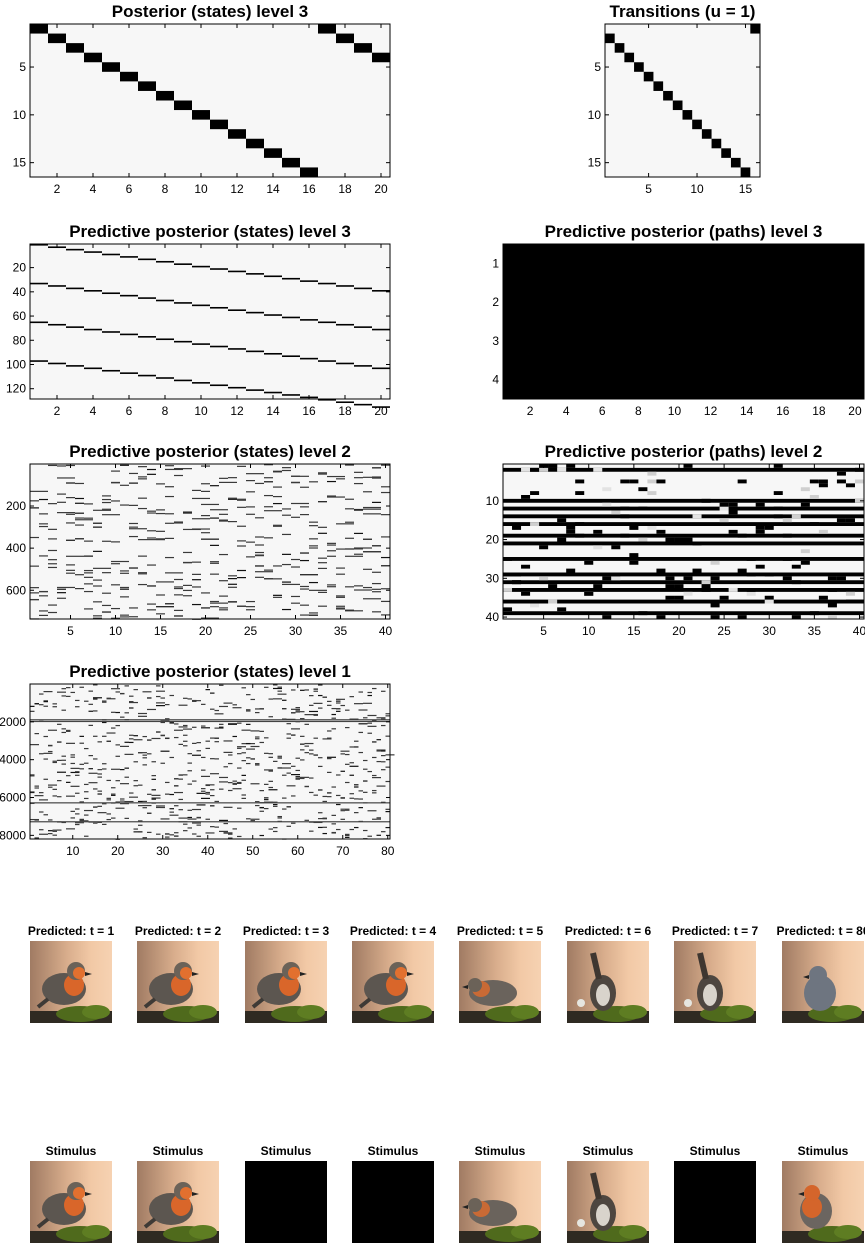  I want to click on x-tick-label: 20, so click(381, 189).